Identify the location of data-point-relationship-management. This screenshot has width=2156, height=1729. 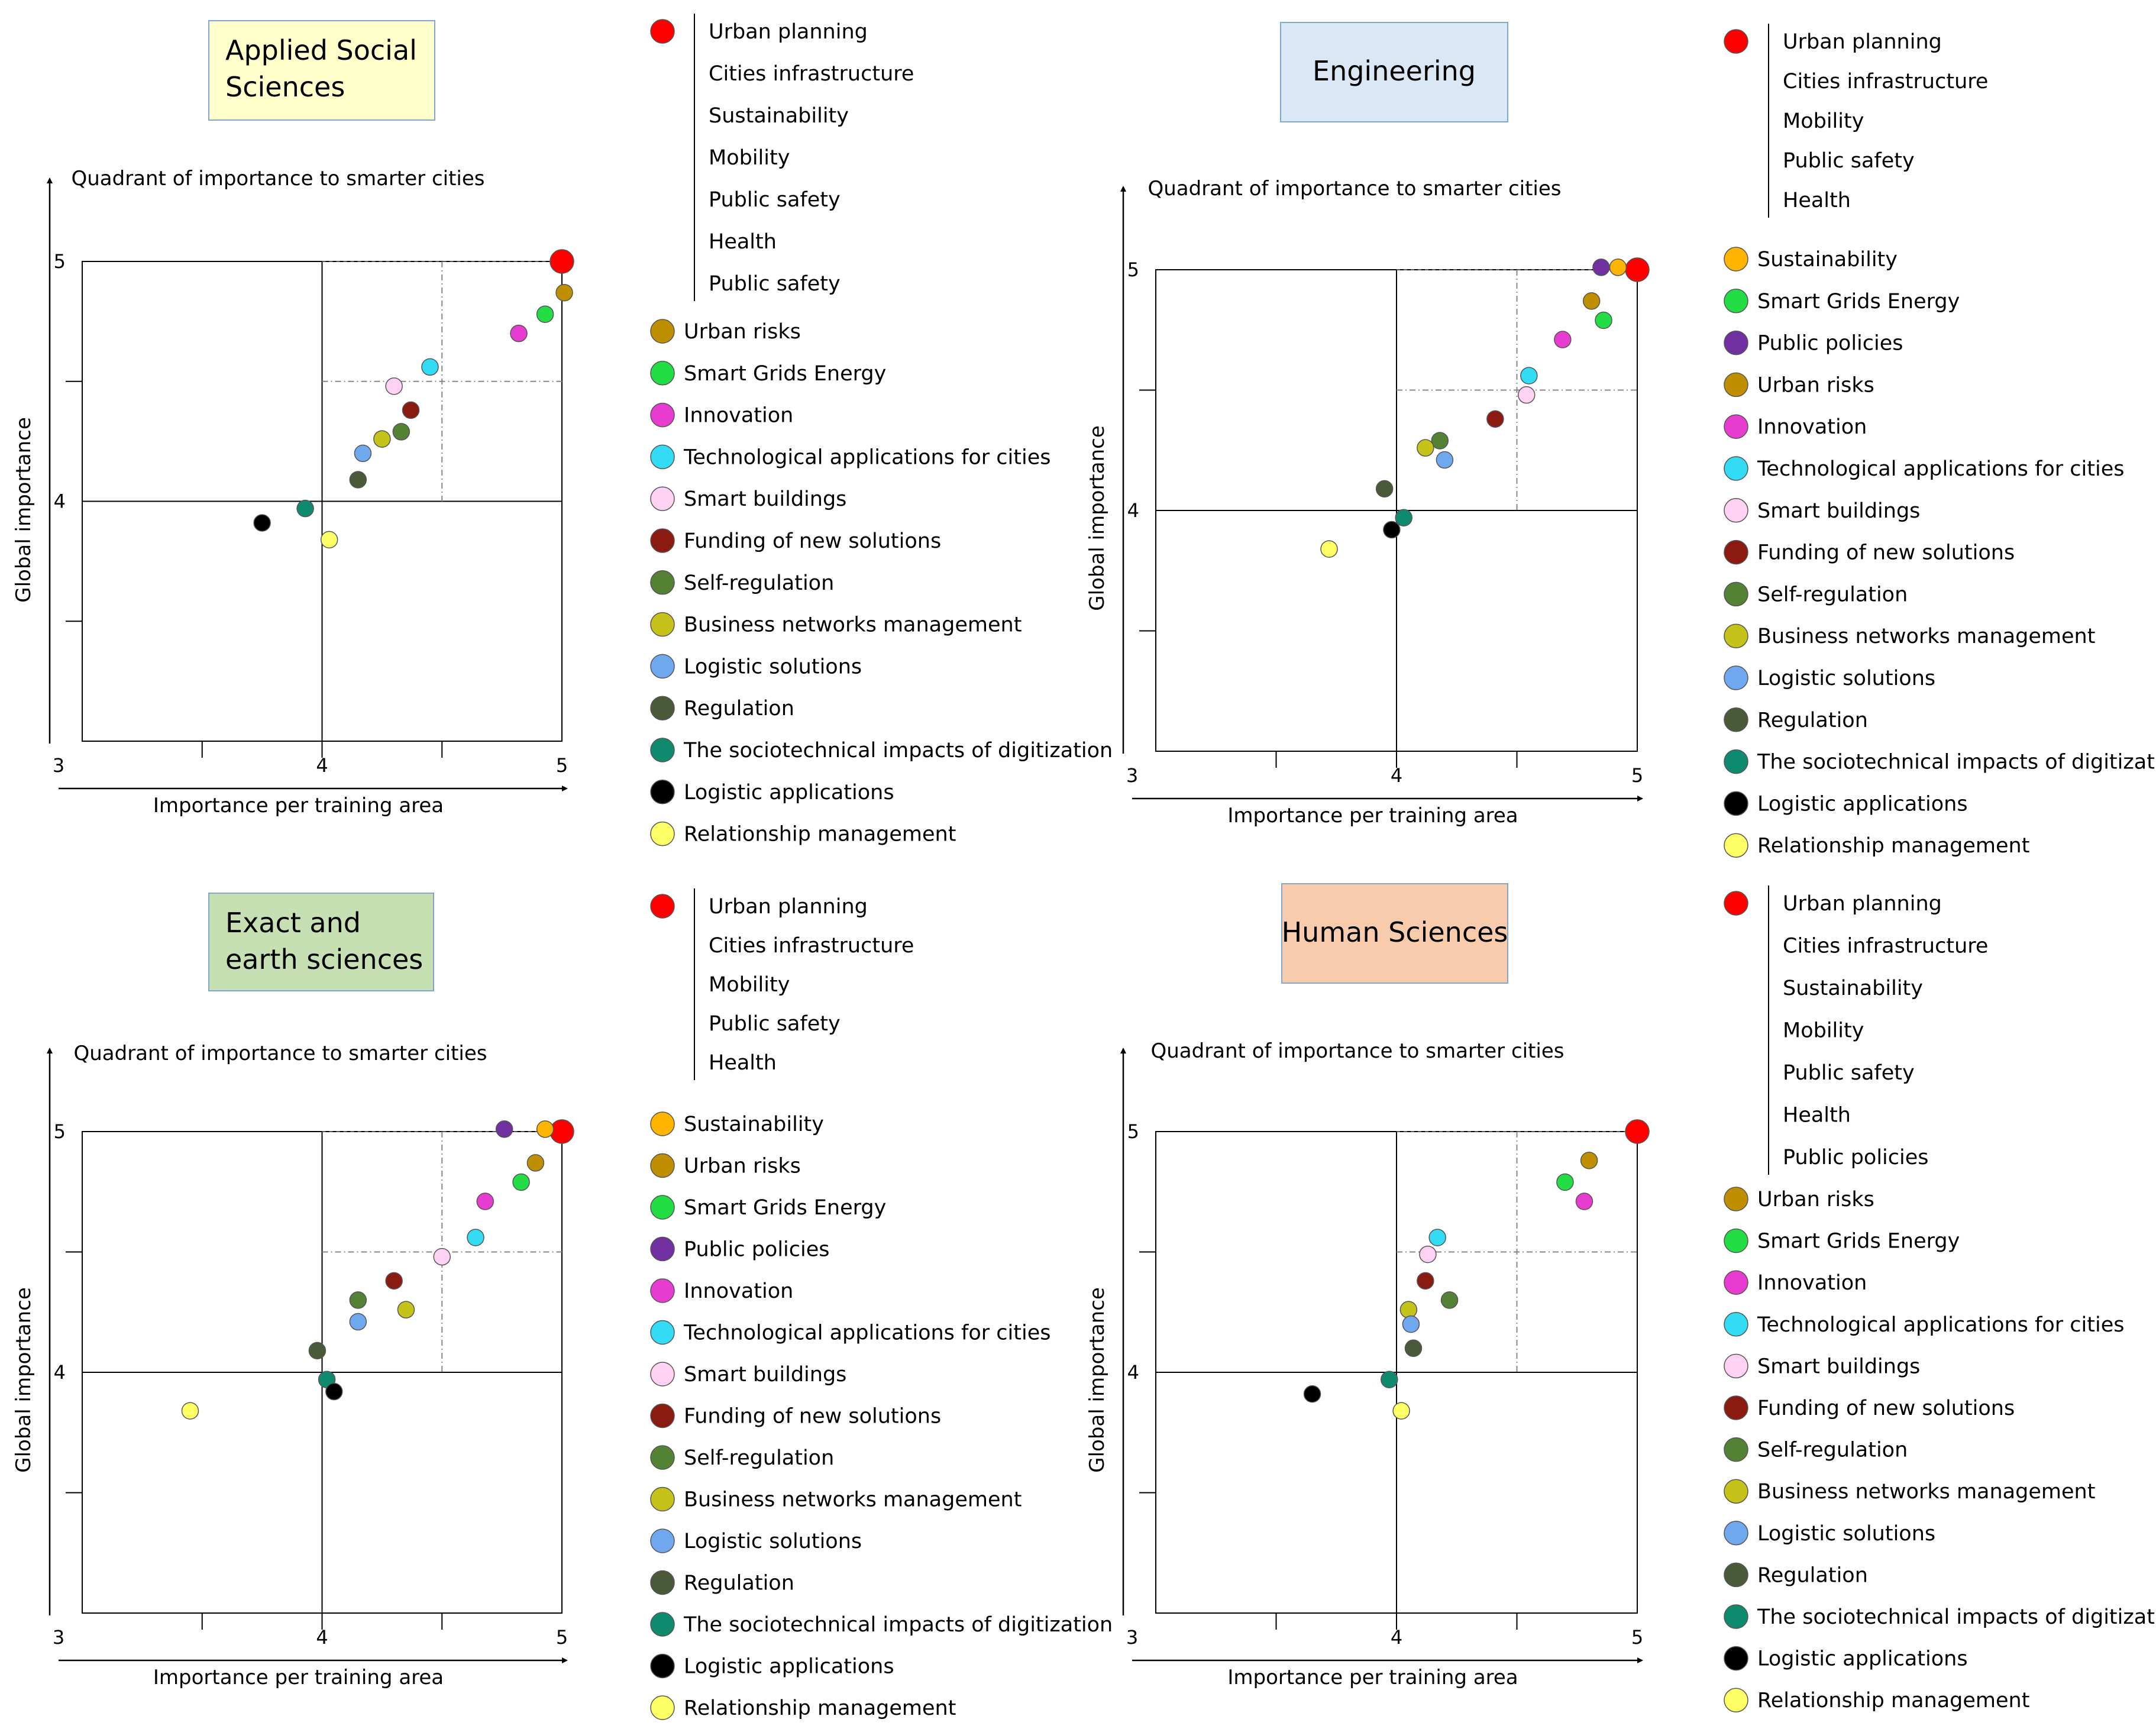
(1329, 549).